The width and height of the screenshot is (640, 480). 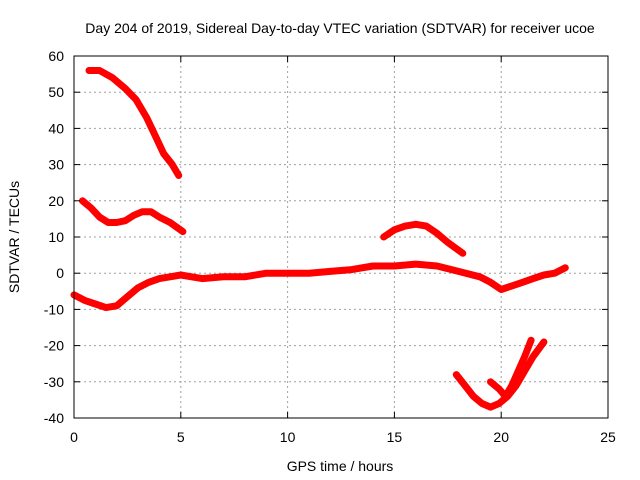 What do you see at coordinates (74, 437) in the screenshot?
I see `x-tick-label: 0` at bounding box center [74, 437].